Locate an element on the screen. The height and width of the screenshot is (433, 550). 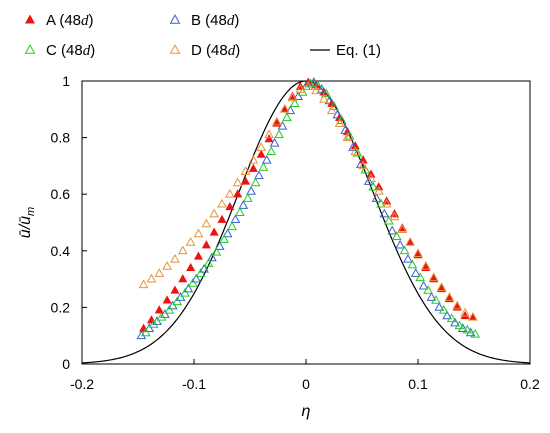
x-tick-label: 0.1 is located at coordinates (418, 384).